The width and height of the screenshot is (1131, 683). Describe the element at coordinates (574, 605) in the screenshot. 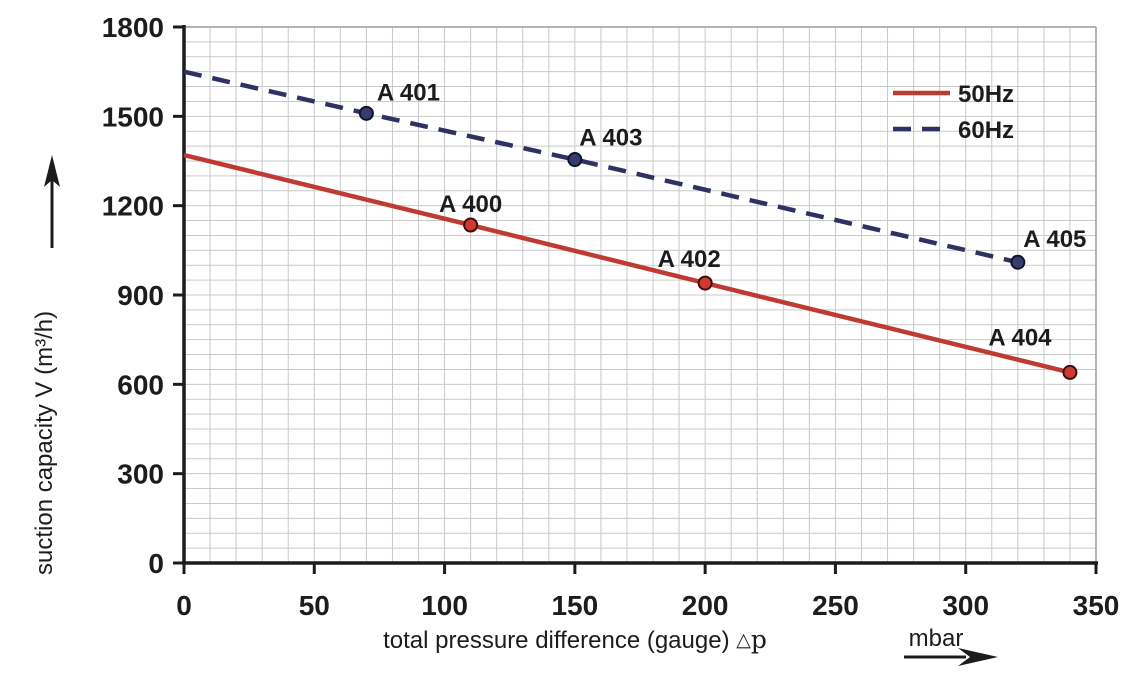

I see `x-tick-label: 150` at that location.